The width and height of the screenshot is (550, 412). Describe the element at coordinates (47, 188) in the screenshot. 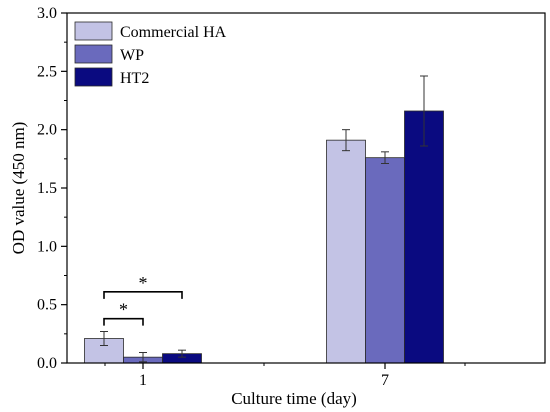

I see `y-tick-label: 1.5` at that location.